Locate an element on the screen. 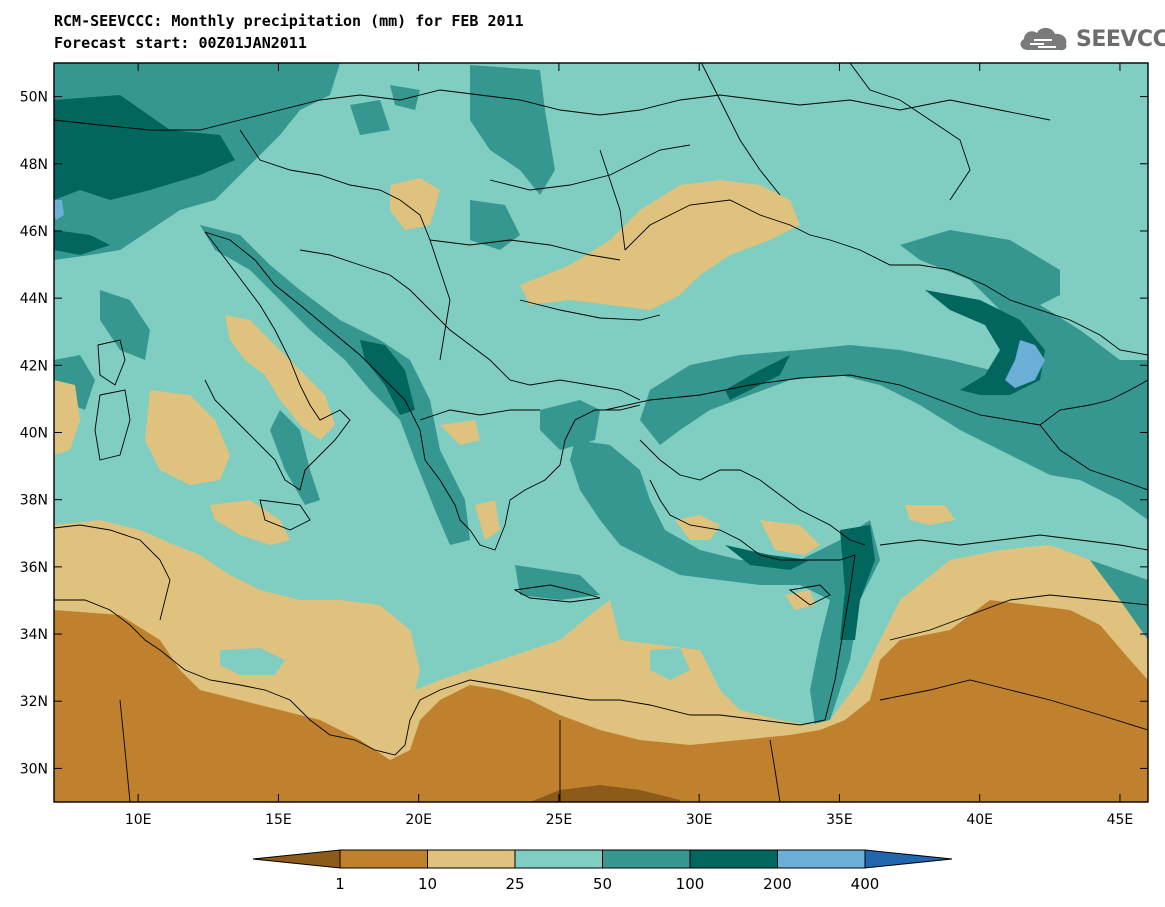 This screenshot has height=907, width=1165. y-tick-label: 36N is located at coordinates (34, 568).